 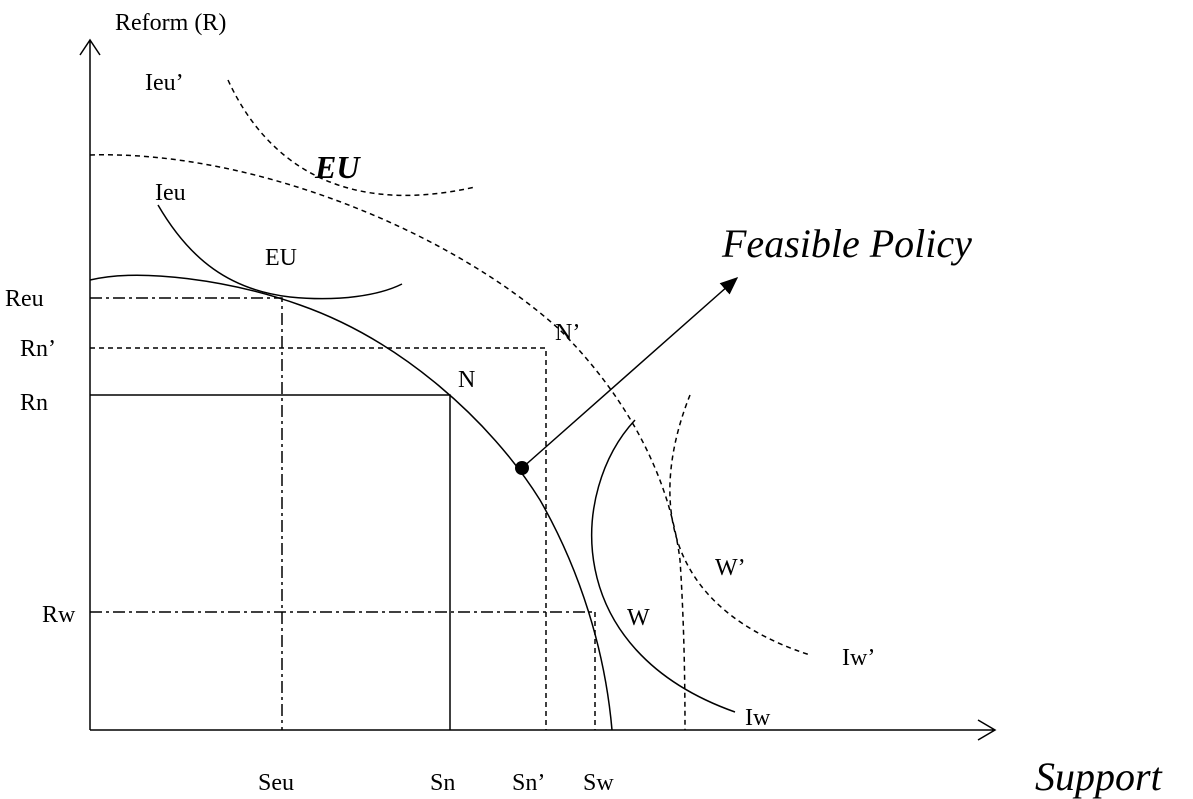 I want to click on y-level: Rw, so click(x=59, y=615).